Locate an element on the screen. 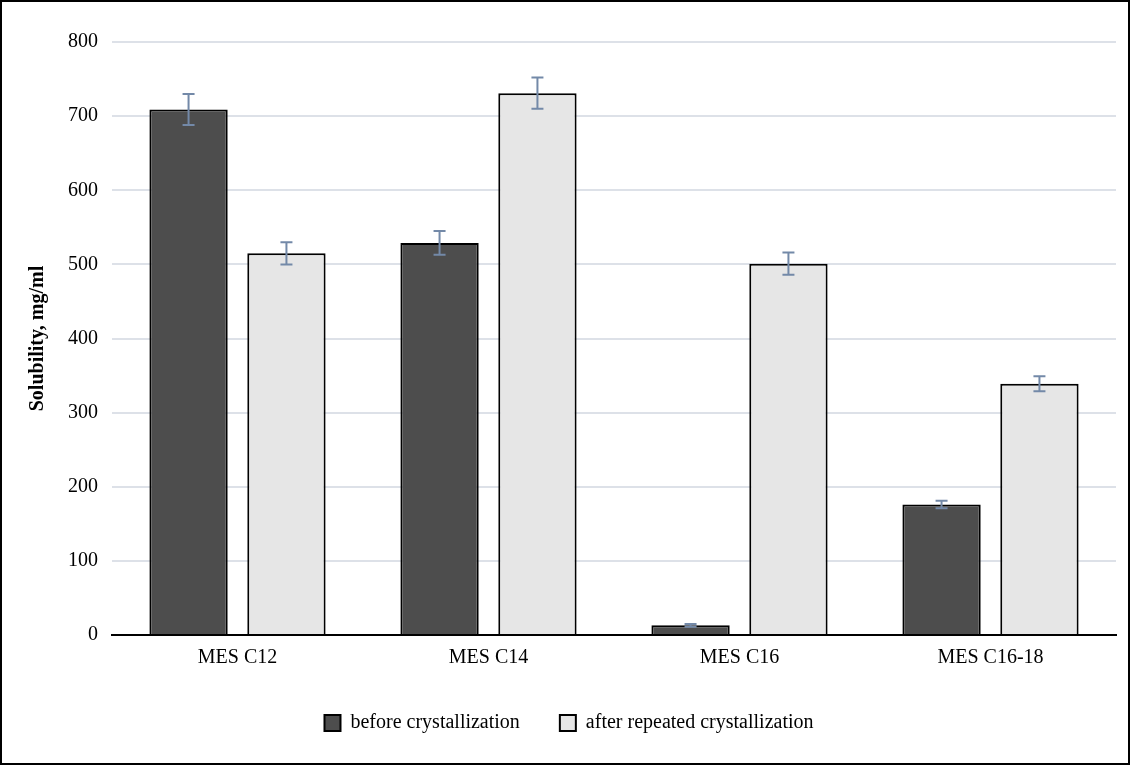 This screenshot has width=1130, height=765. x-tick-label: MES C12 is located at coordinates (237, 656).